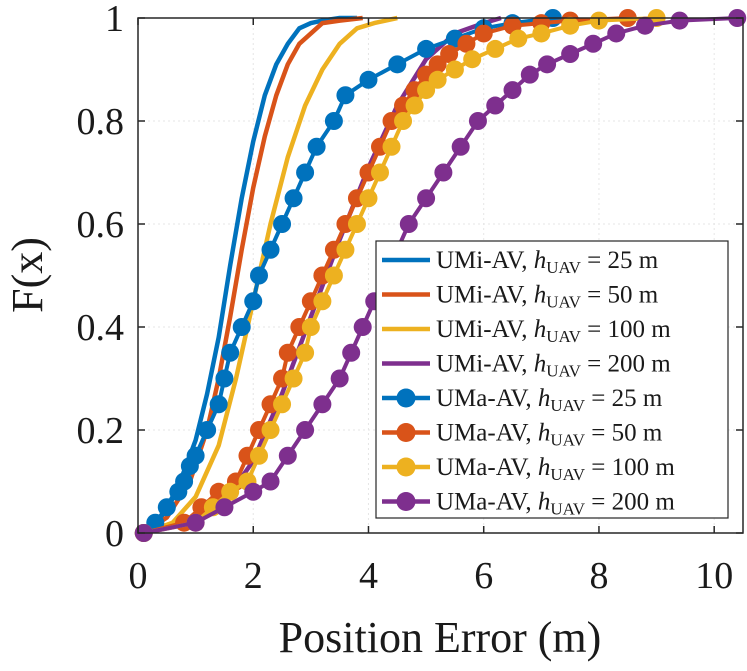 The image size is (747, 671). I want to click on x-tick-label: 2, so click(253, 576).